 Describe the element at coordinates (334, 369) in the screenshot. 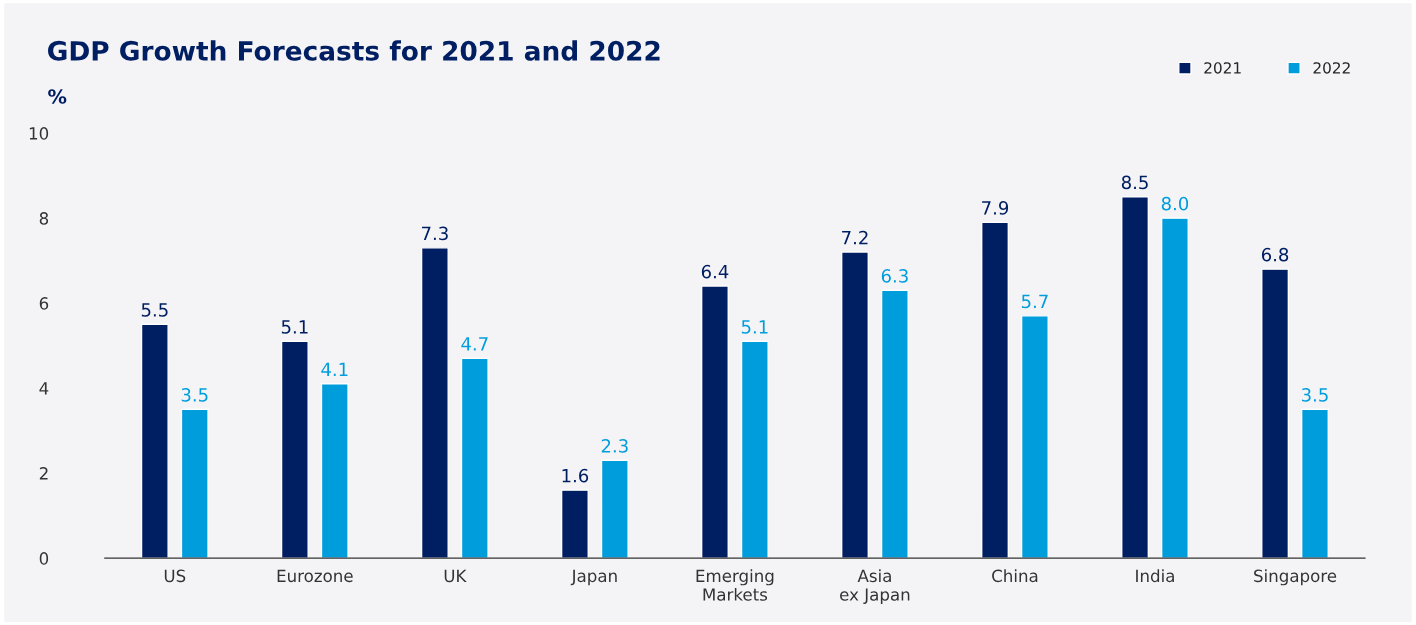

I see `data-label: 4.1` at that location.